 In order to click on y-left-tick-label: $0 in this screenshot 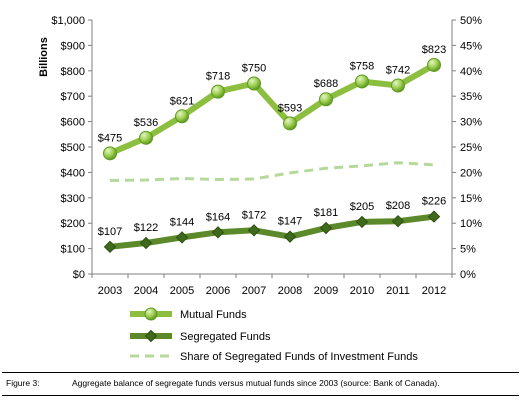, I will do `click(79, 275)`.